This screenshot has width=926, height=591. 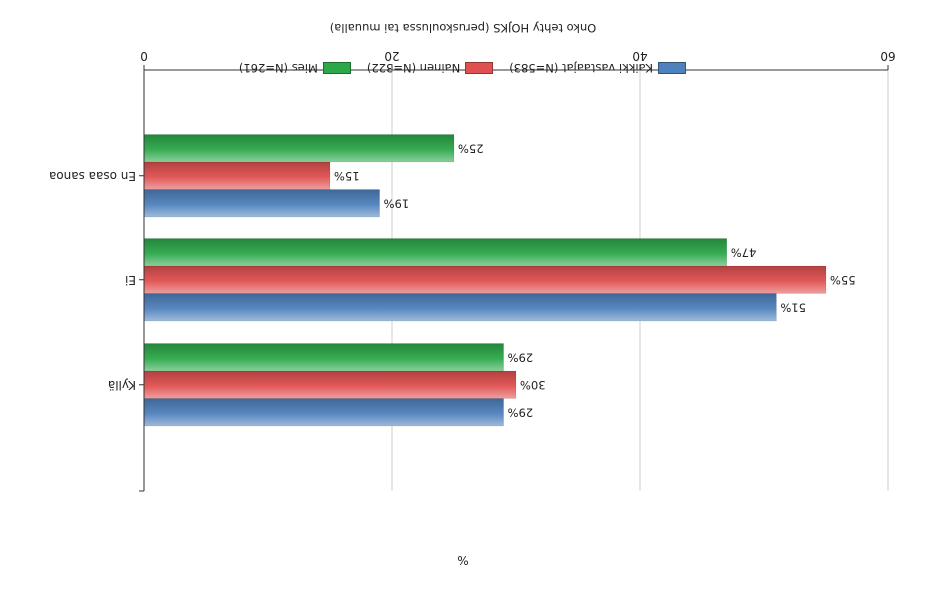 What do you see at coordinates (122, 385) in the screenshot?
I see `category-label-2: Kyllä` at bounding box center [122, 385].